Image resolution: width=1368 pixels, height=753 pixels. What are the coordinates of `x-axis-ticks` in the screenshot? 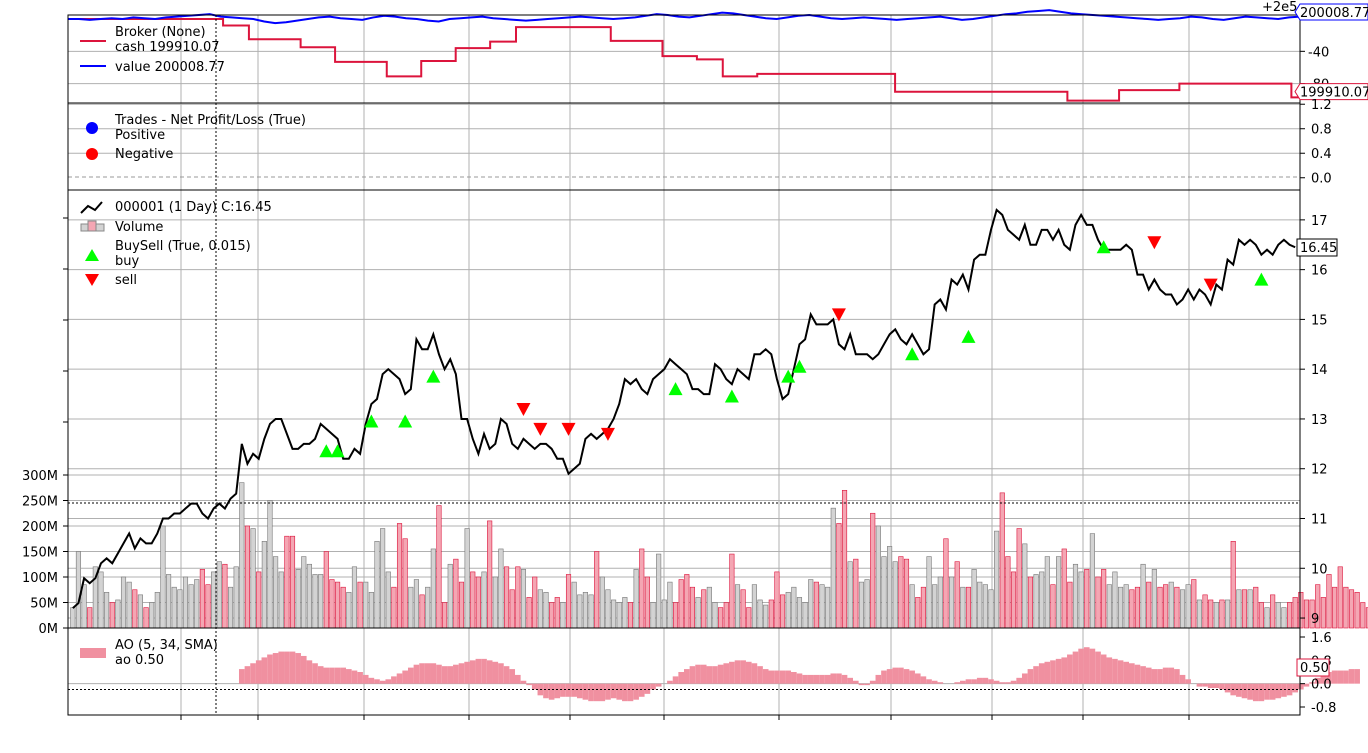 It's located at (685, 717).